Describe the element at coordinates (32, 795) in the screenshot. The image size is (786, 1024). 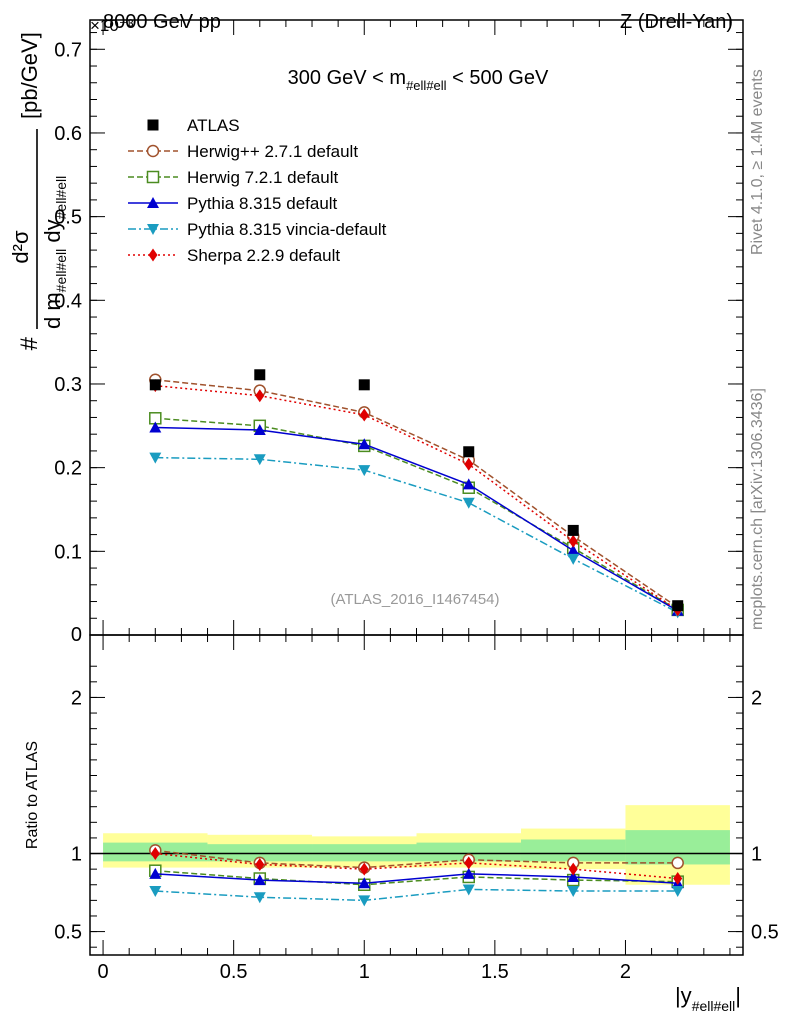
I see `ratio-y-axis-label: Ratio to ATLAS` at that location.